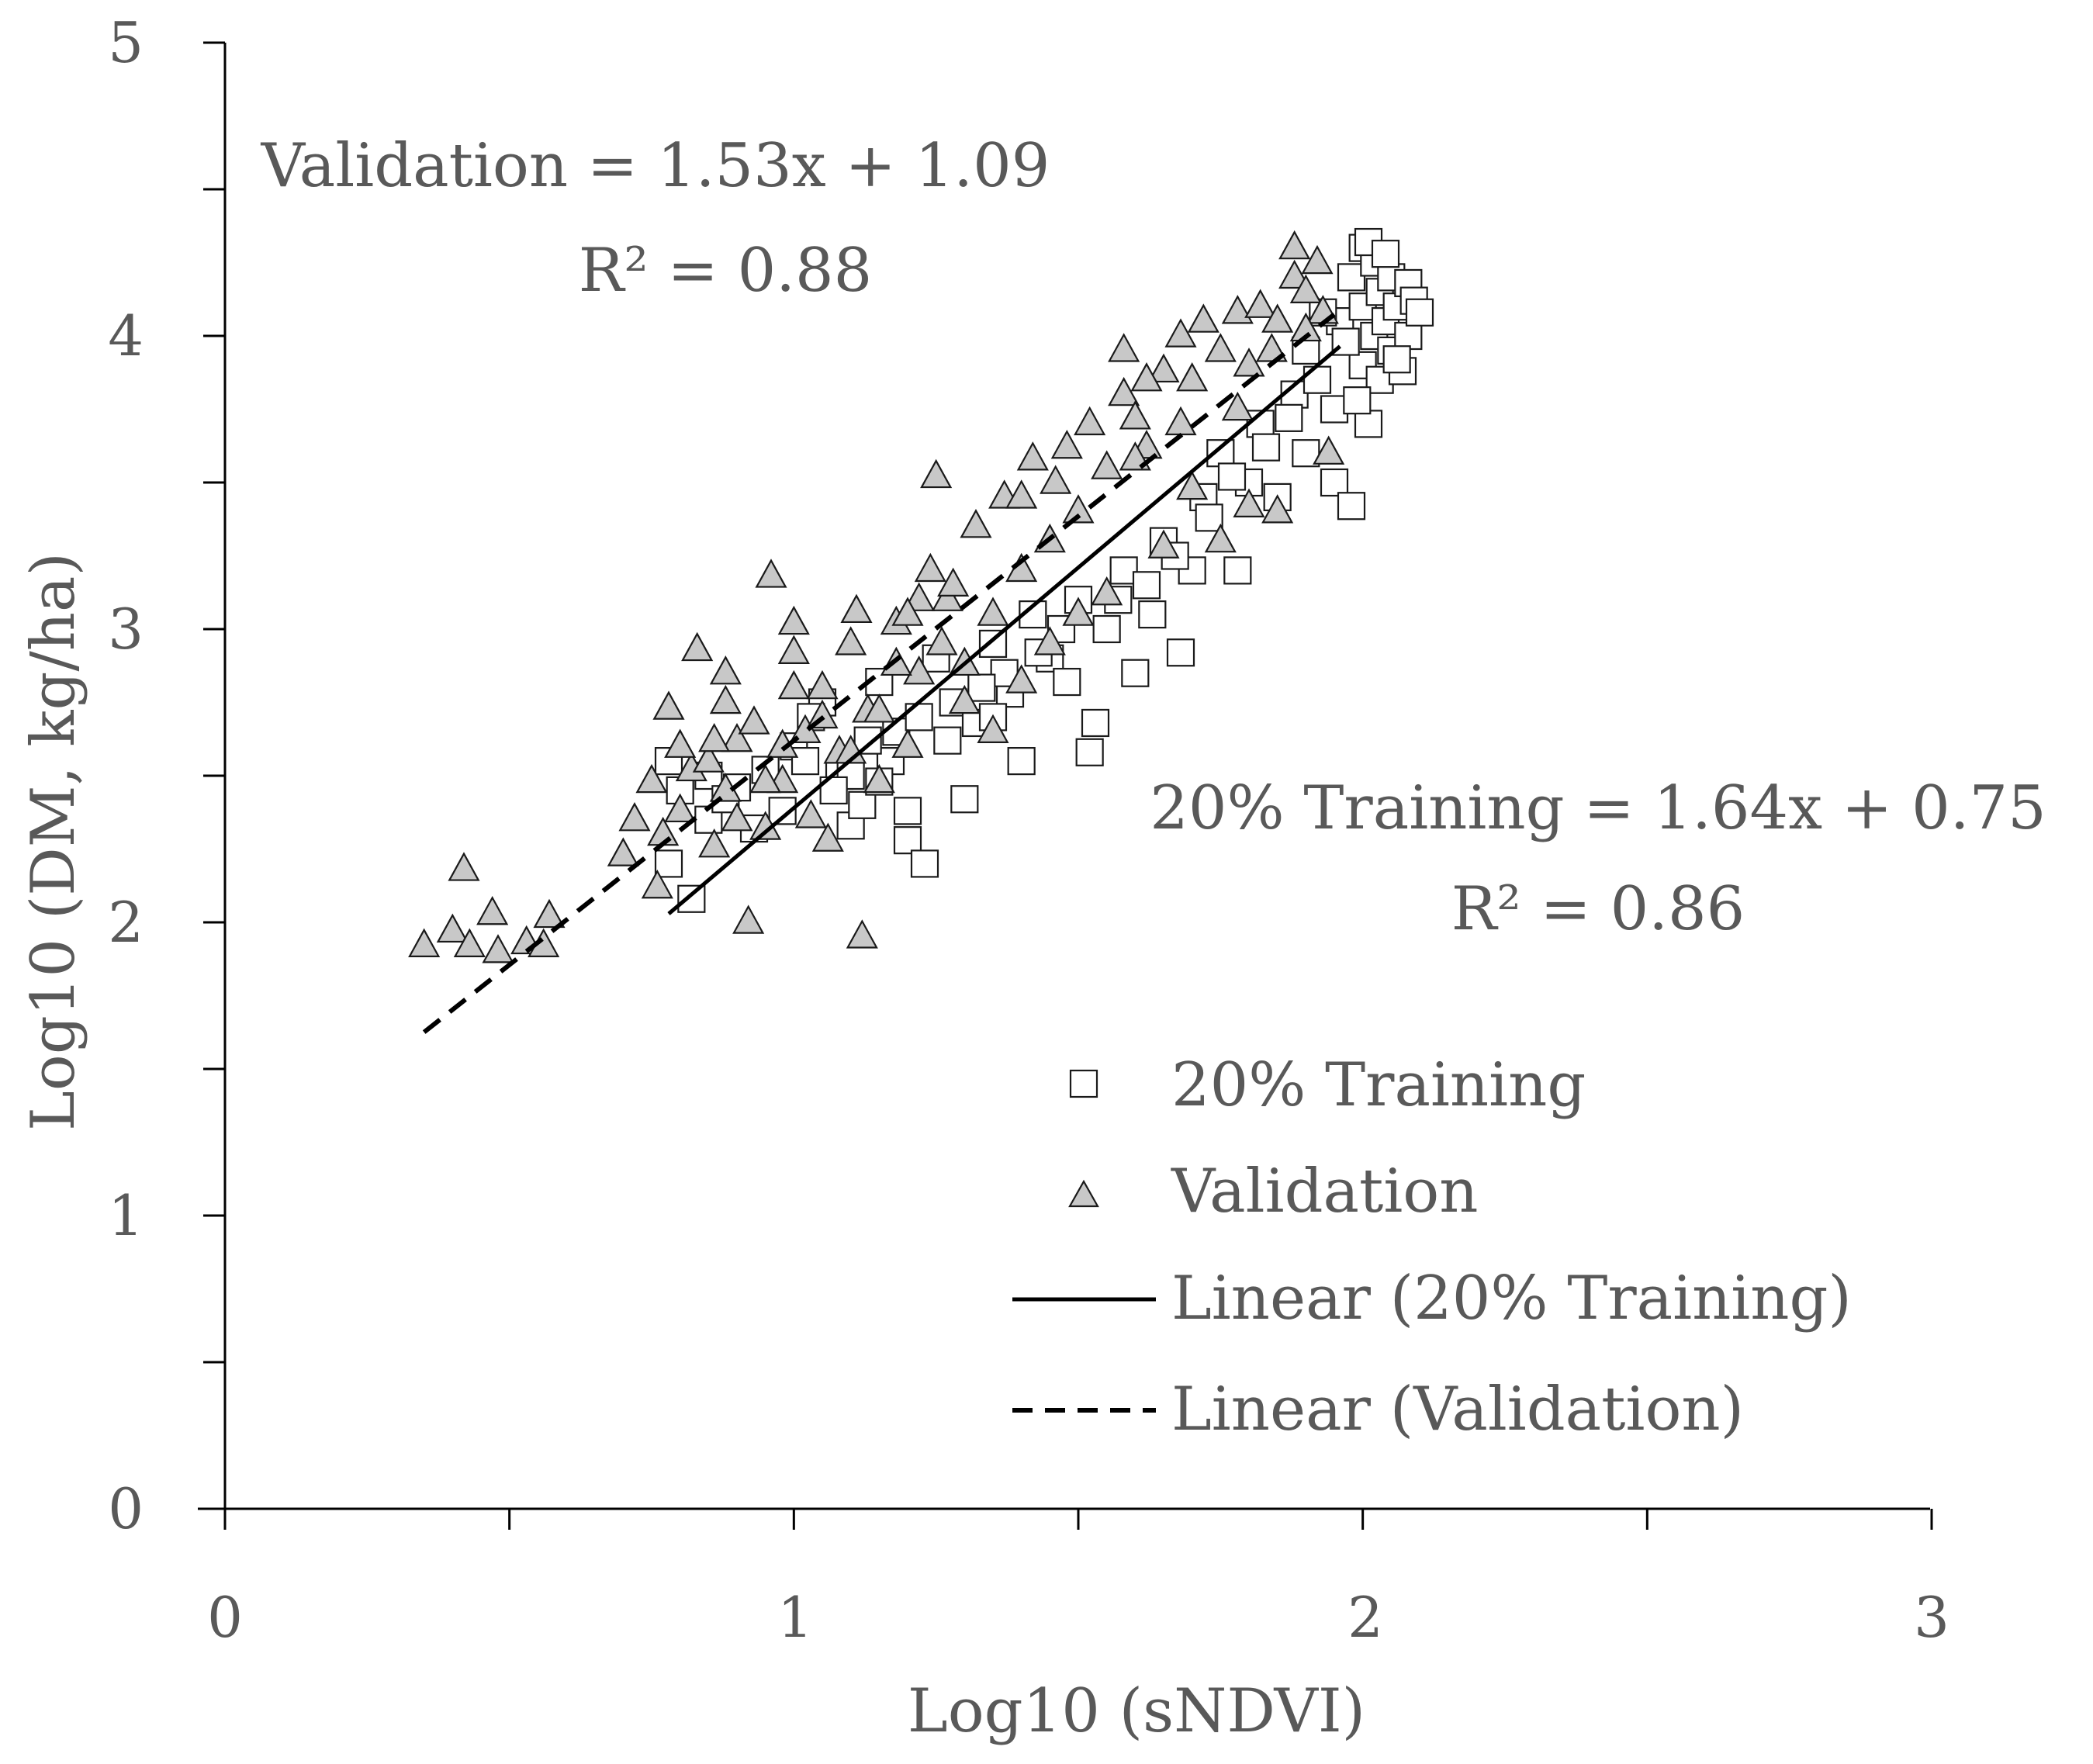  I want to click on legend-training: 20% Training, so click(1378, 1085).